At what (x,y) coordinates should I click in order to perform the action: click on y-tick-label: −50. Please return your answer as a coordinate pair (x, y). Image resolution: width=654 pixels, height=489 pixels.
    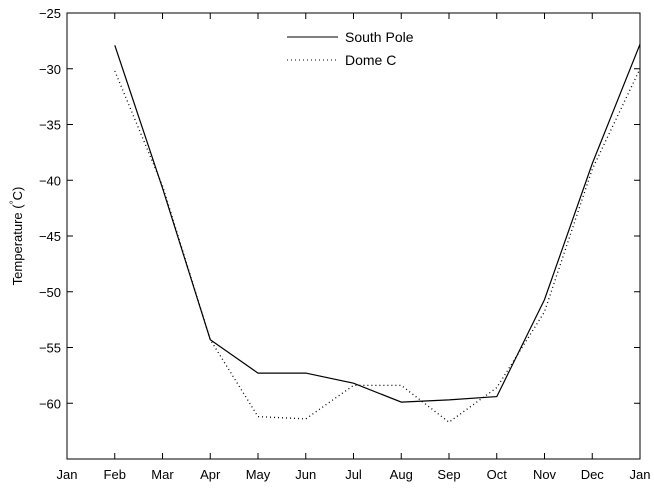
    Looking at the image, I should click on (50, 292).